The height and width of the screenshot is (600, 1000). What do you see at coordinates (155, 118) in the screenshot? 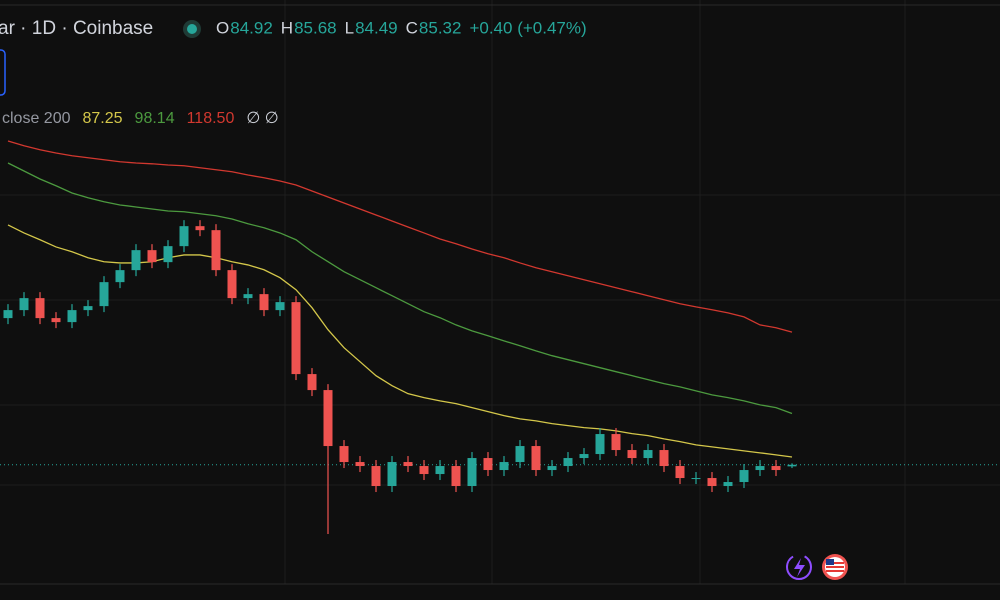
I see `indicator-value: 98.14` at bounding box center [155, 118].